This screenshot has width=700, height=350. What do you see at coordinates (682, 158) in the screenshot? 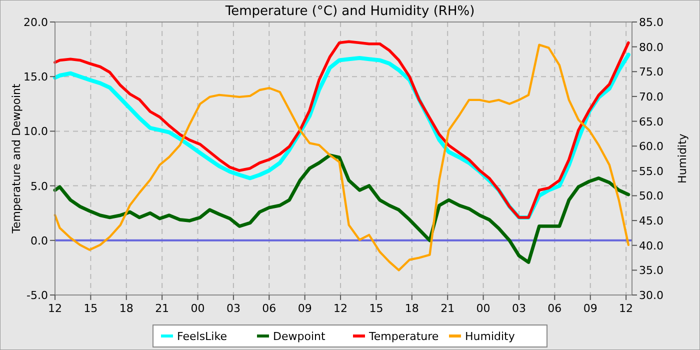
I see `y2-axis-title: Humidity` at bounding box center [682, 158].